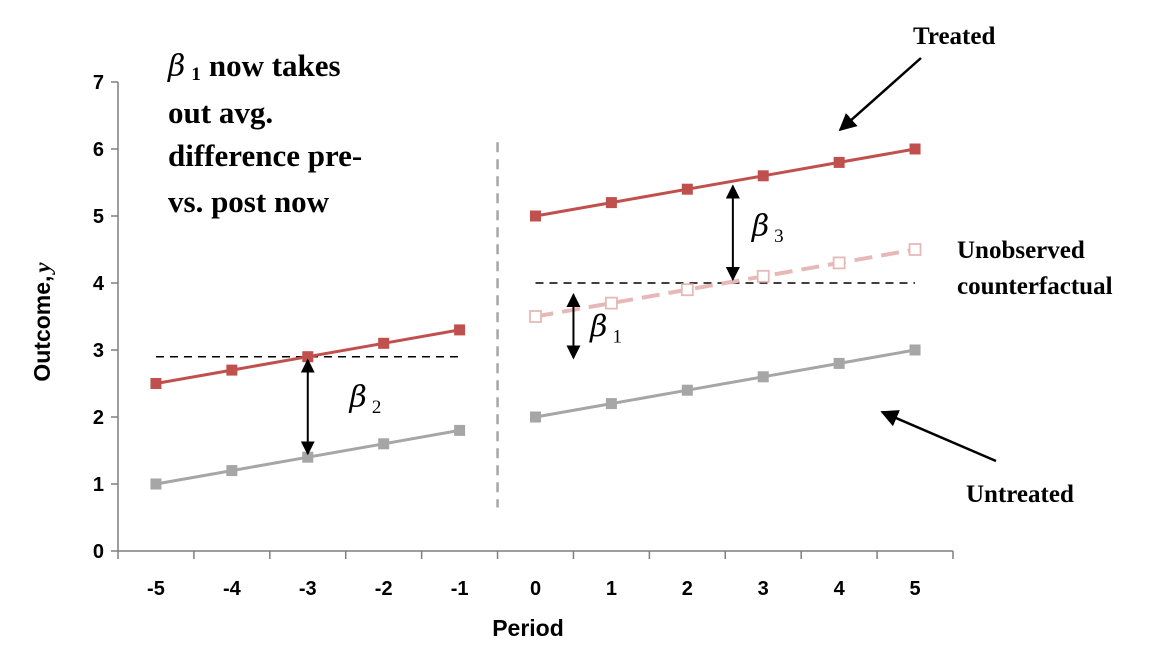  I want to click on note-beta-subscript: 1, so click(196, 74).